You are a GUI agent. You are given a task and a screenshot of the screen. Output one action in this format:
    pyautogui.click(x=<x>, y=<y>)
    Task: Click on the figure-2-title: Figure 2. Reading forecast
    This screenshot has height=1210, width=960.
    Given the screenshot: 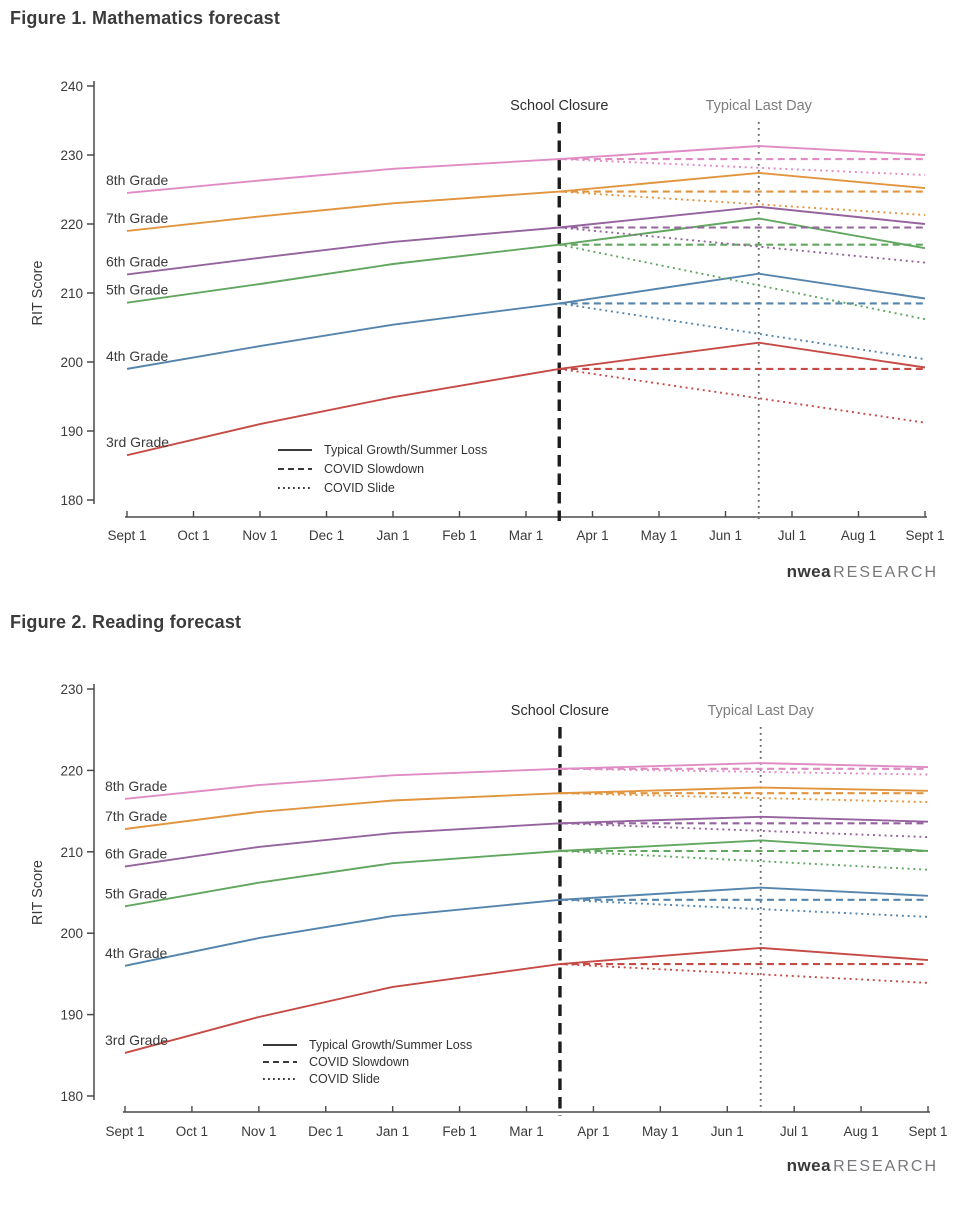 What is the action you would take?
    pyautogui.click(x=126, y=622)
    